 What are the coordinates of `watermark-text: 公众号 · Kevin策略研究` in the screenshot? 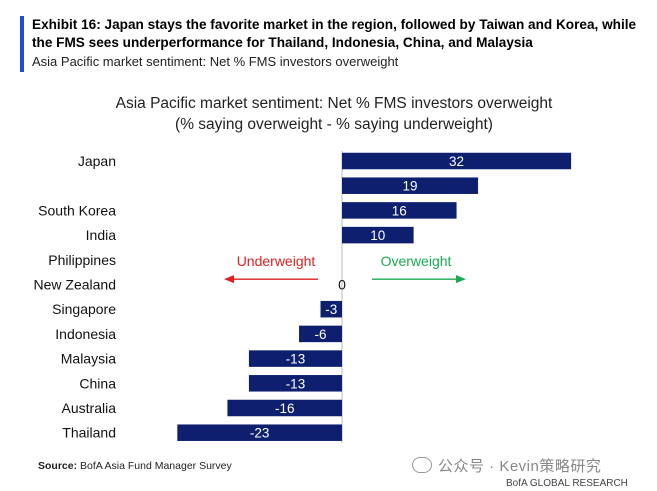 It's located at (520, 466).